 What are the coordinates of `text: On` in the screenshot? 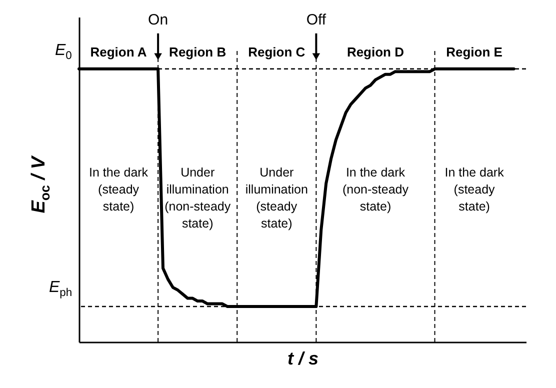 It's located at (158, 20).